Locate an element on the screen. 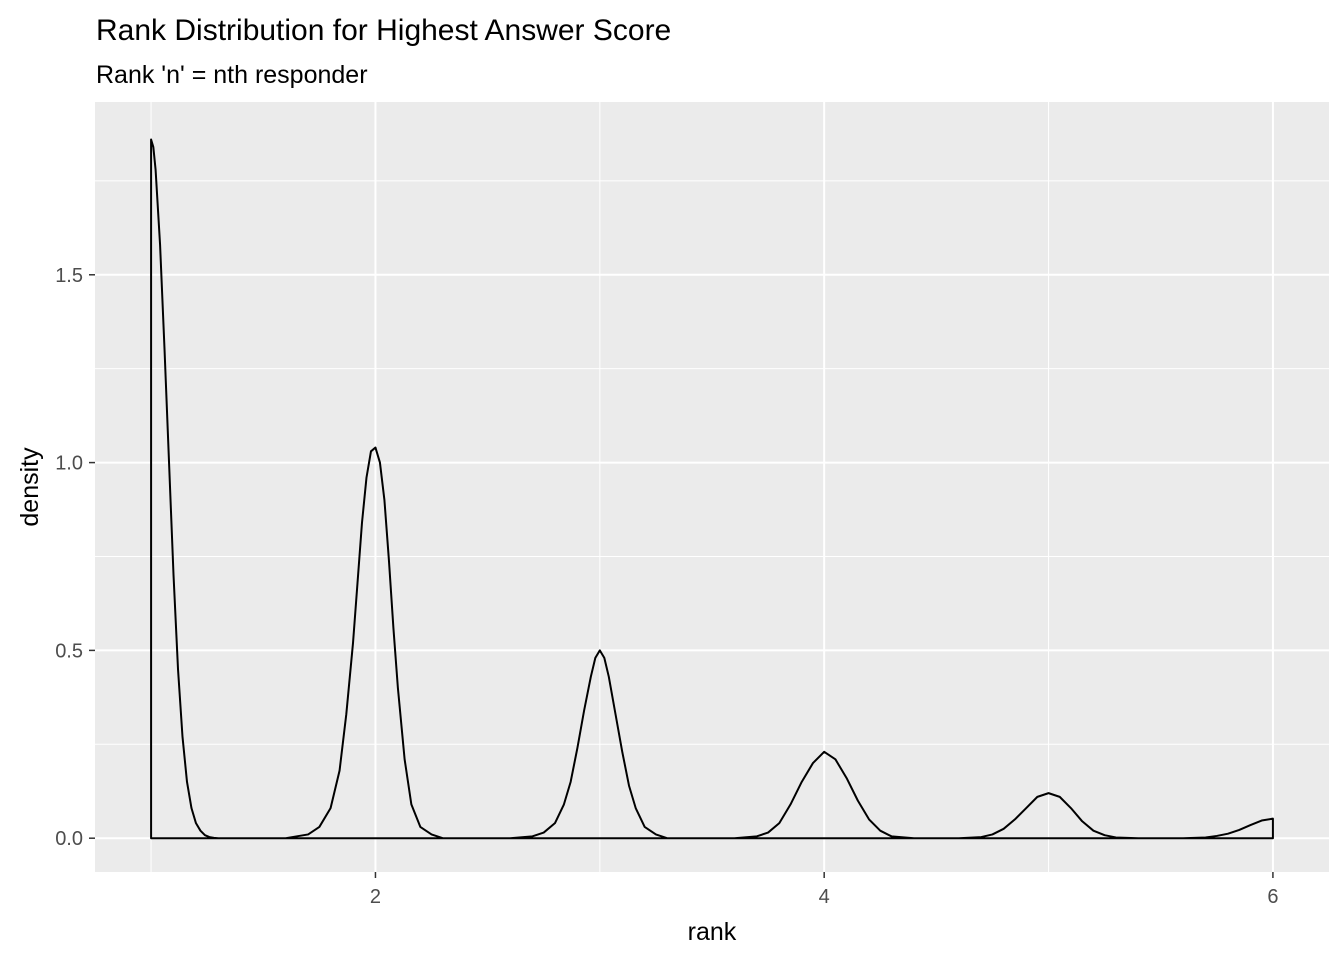 This screenshot has width=1344, height=960. x-axis: 2 4 6 is located at coordinates (824, 890).